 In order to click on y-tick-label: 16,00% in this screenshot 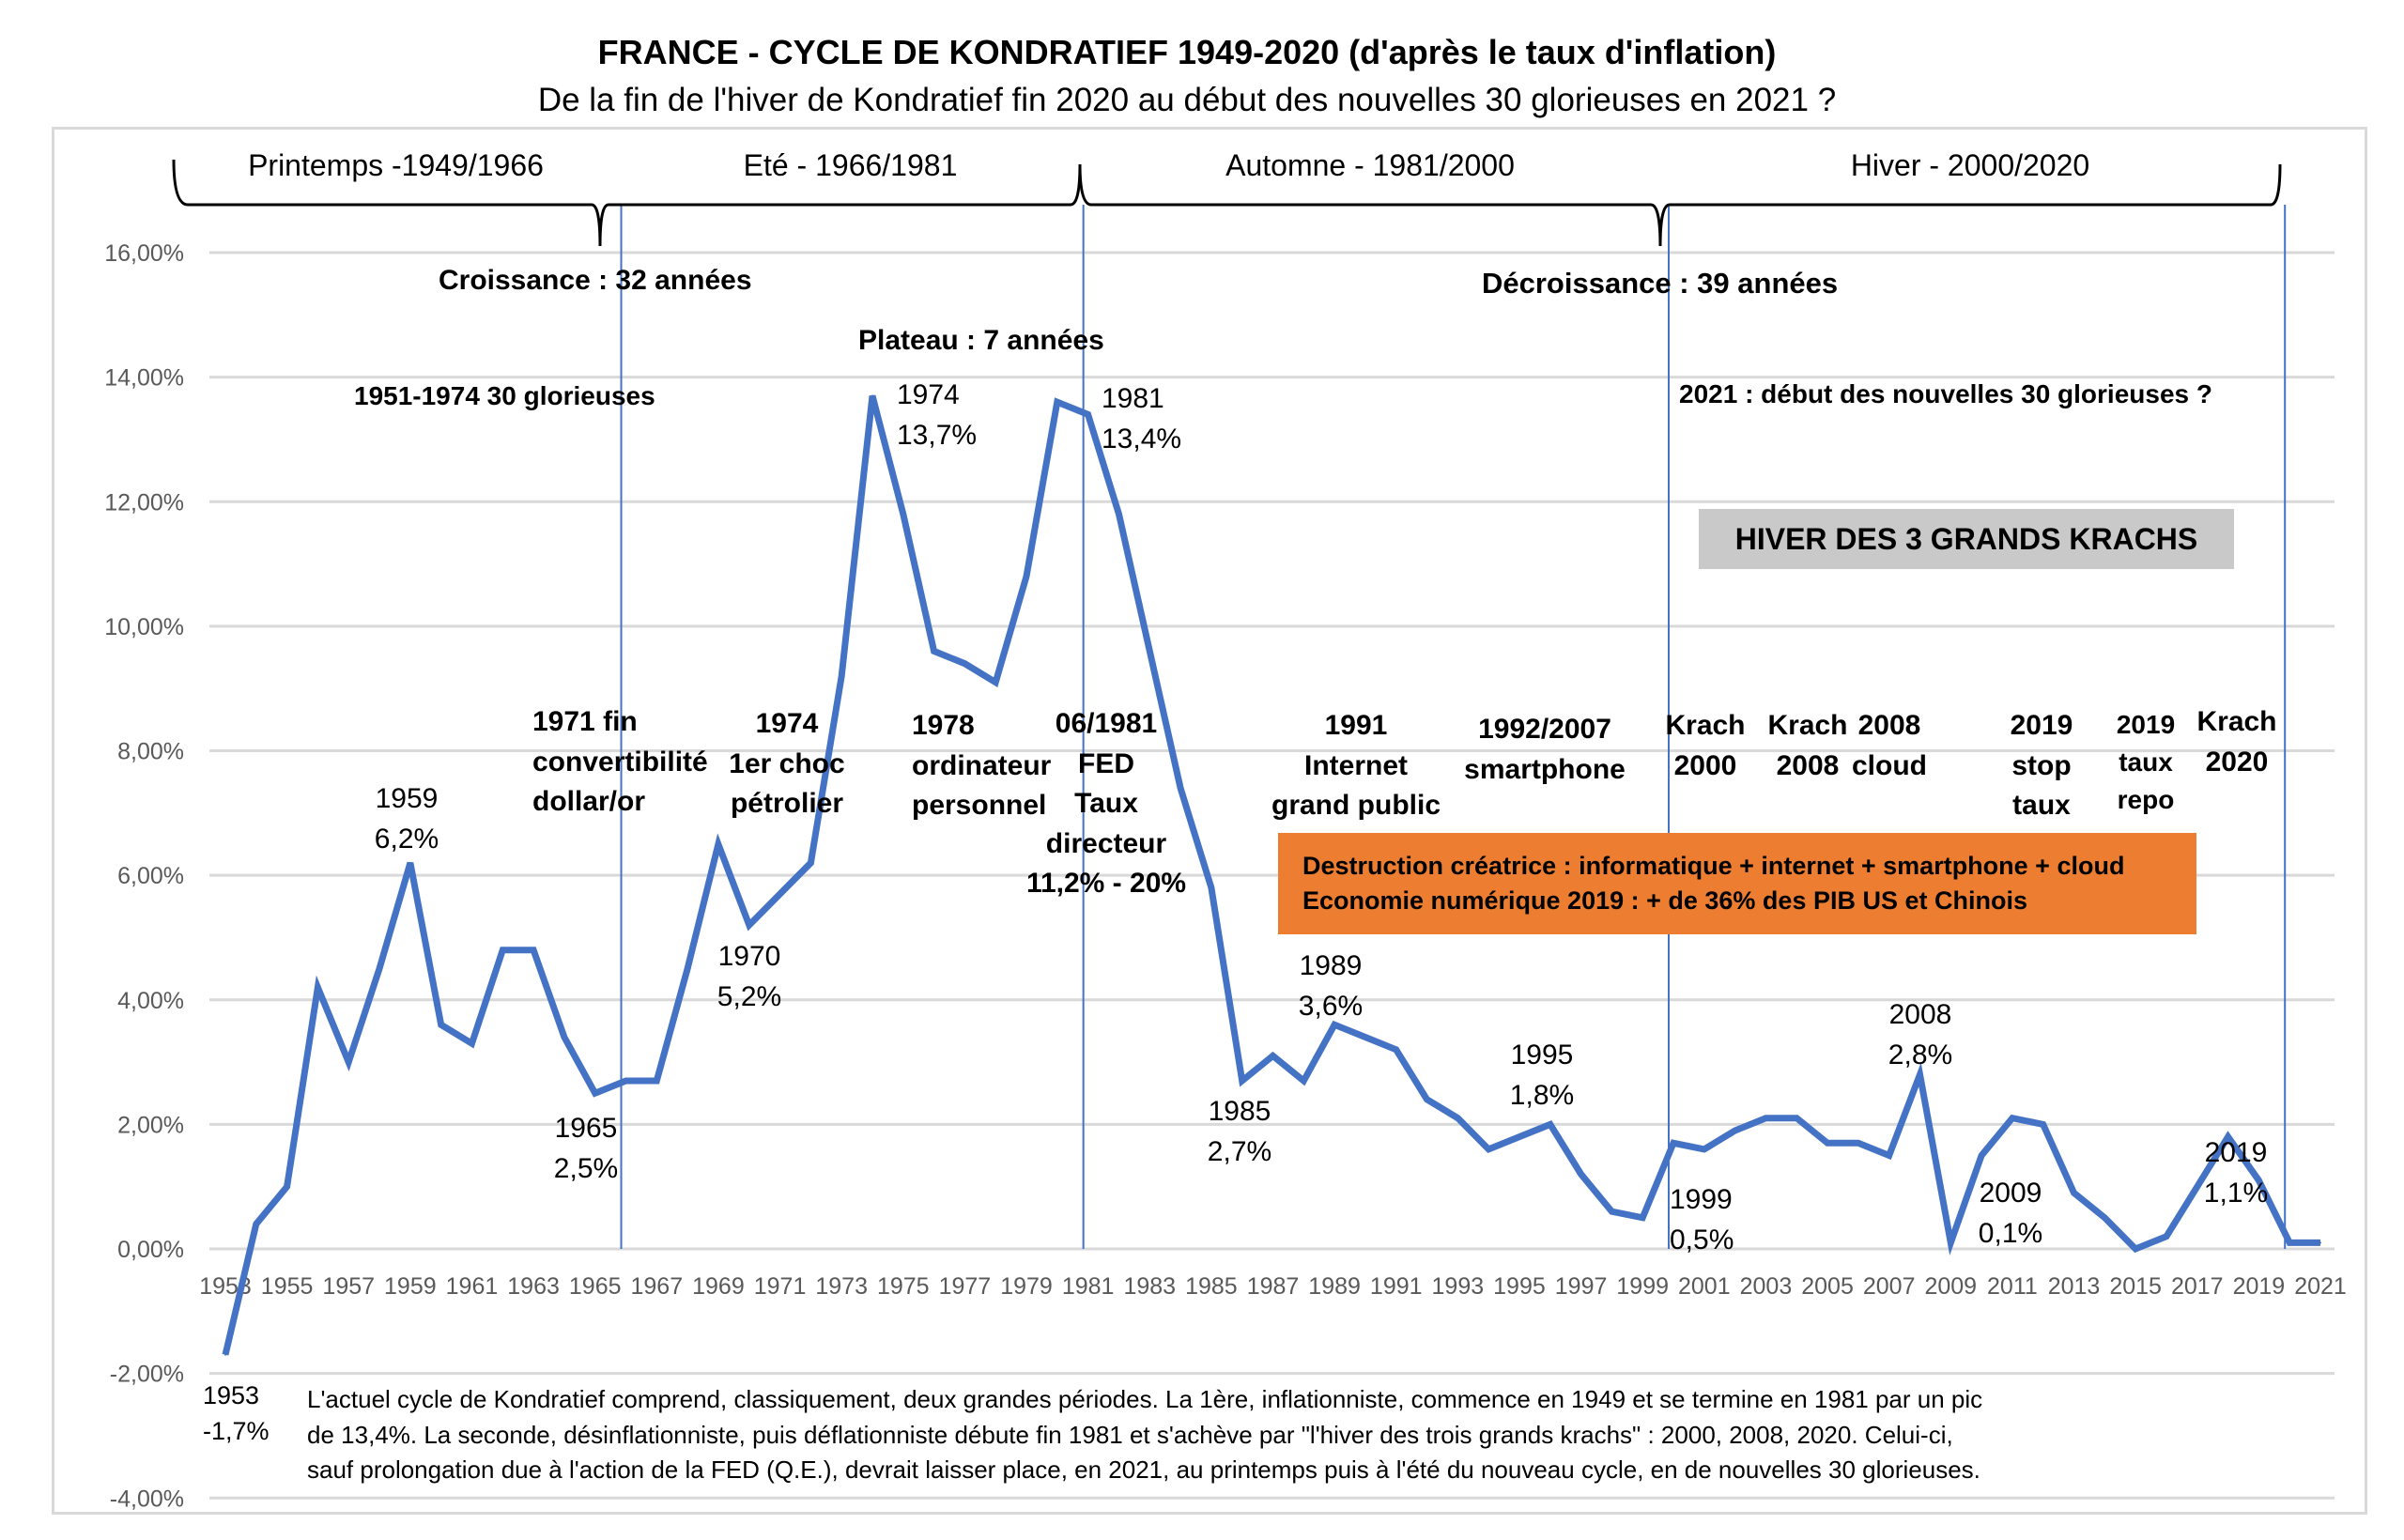, I will do `click(144, 253)`.